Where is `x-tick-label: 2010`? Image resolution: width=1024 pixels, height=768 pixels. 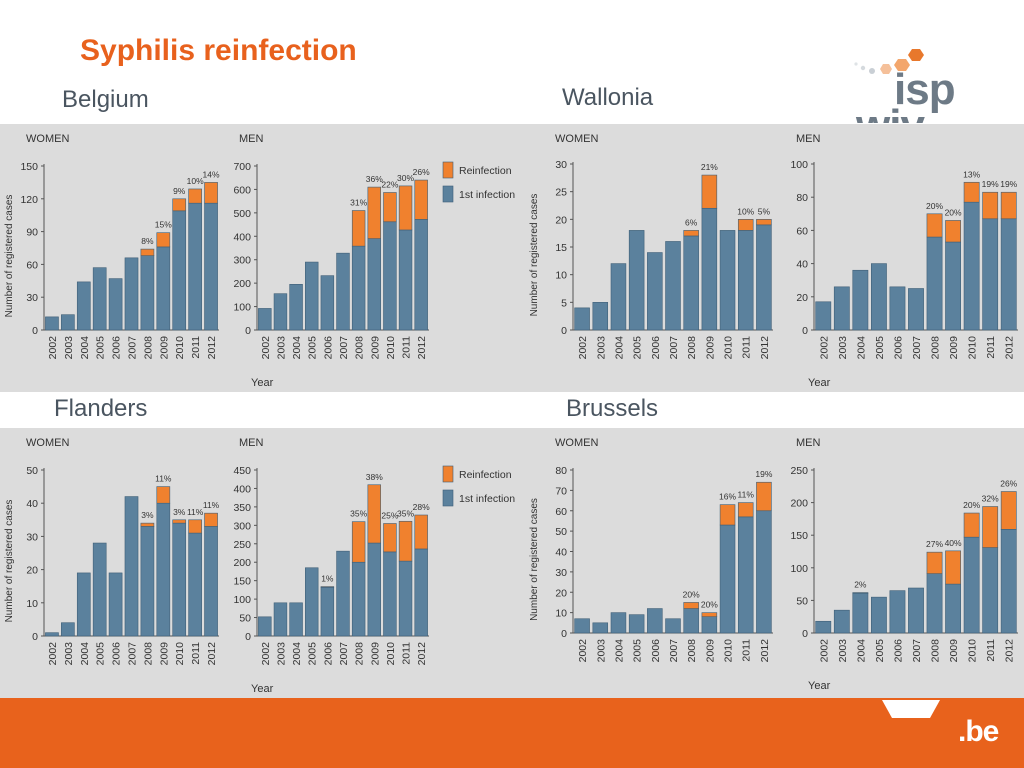 x-tick-label: 2010 is located at coordinates (180, 348).